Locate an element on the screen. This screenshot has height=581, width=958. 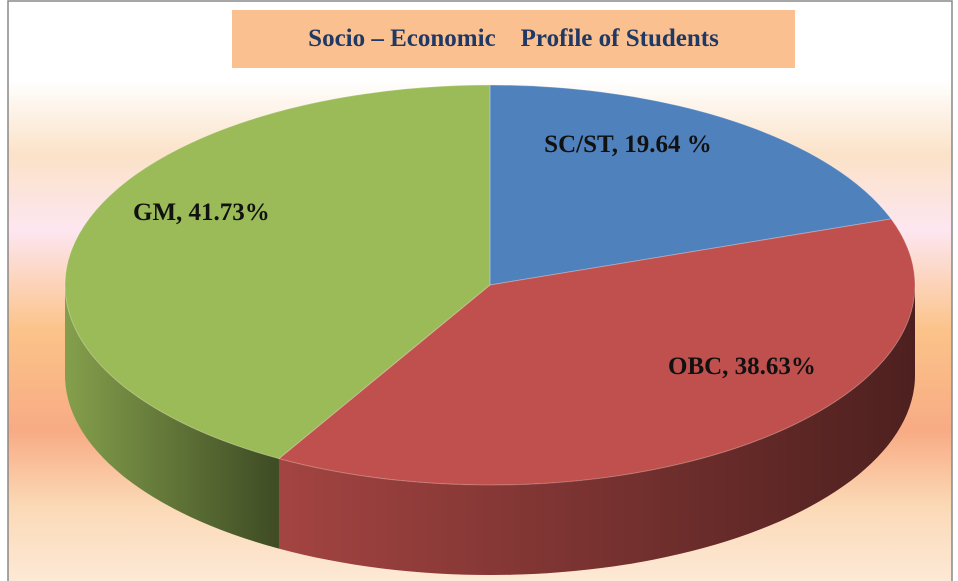
pie-slice-side-shade is located at coordinates (172, 417).